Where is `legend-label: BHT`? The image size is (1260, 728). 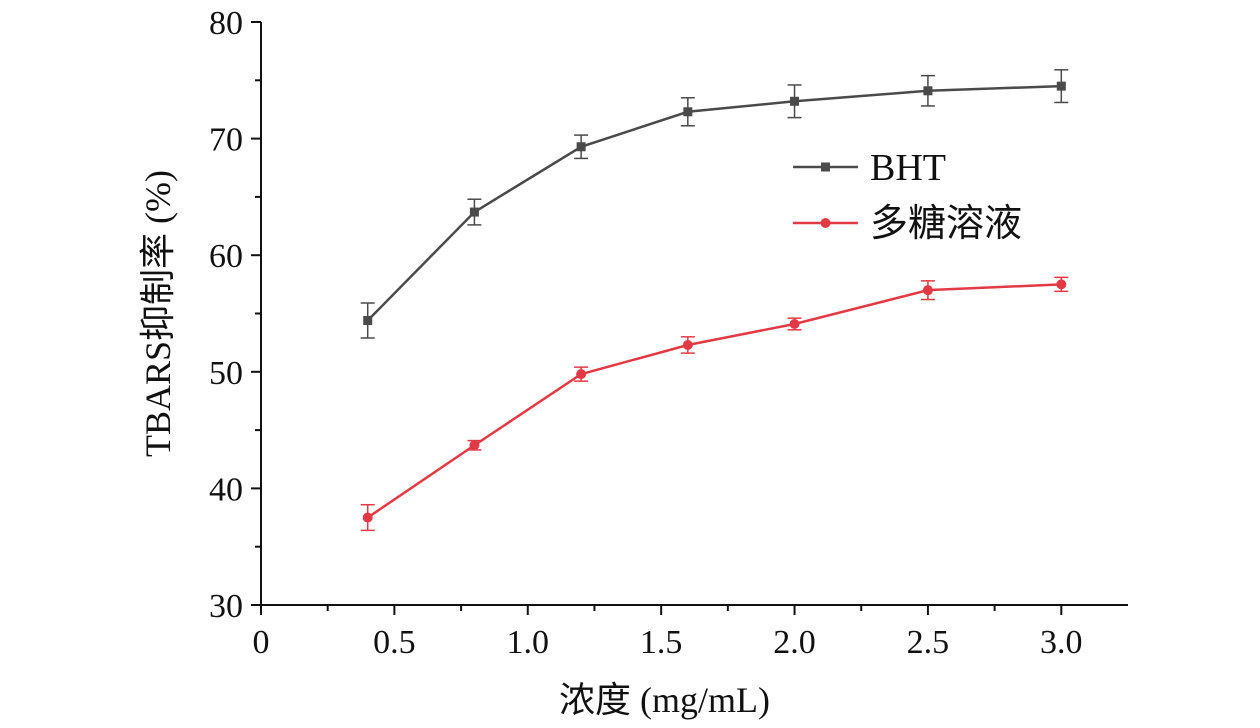 legend-label: BHT is located at coordinates (908, 168).